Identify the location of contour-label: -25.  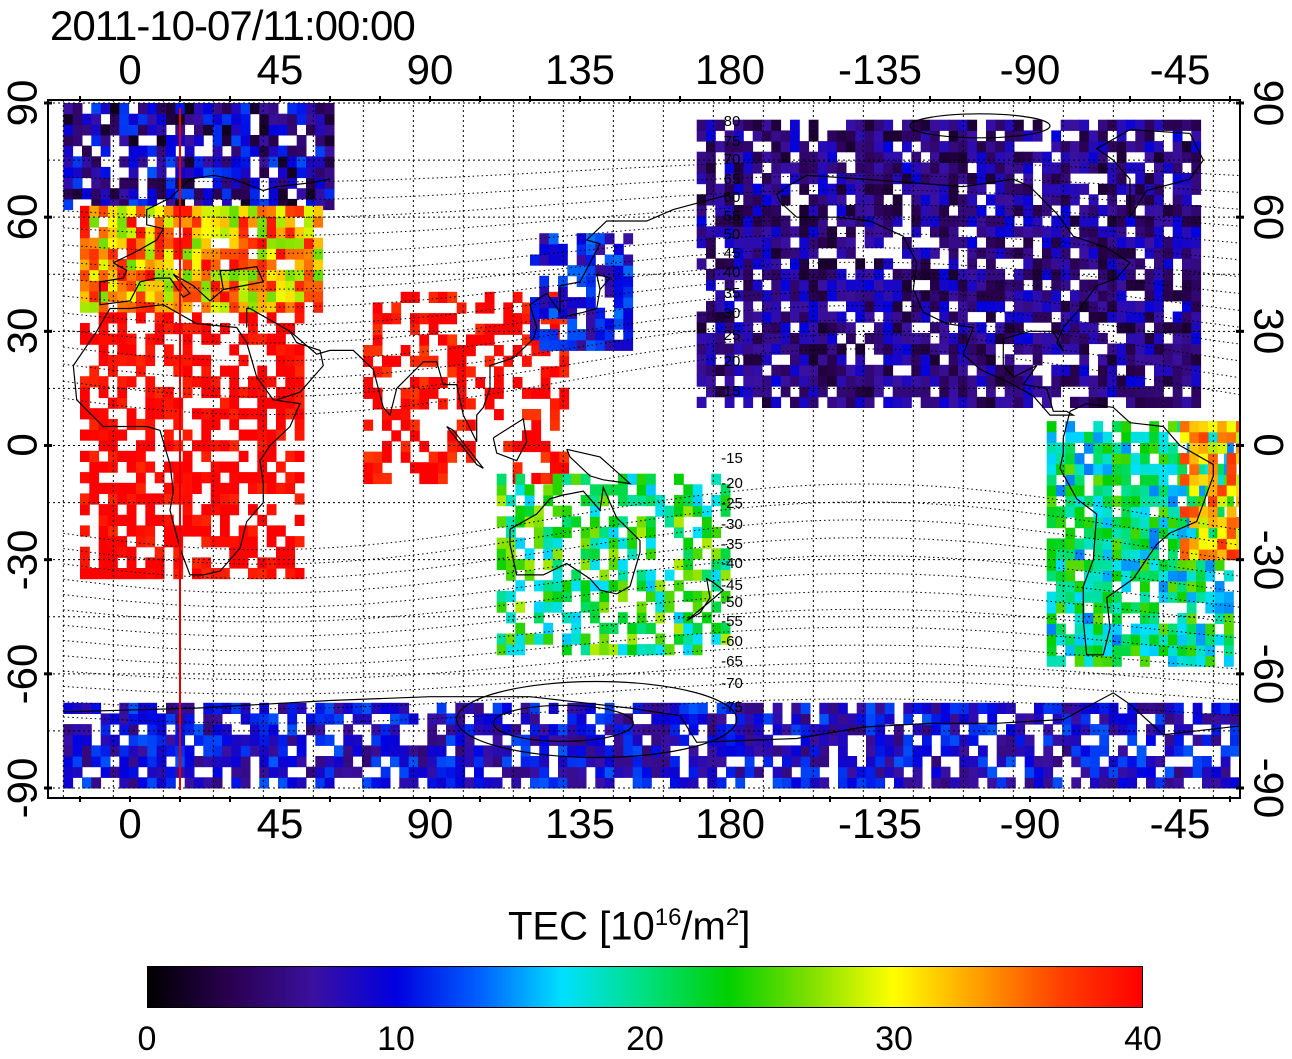
(732, 503).